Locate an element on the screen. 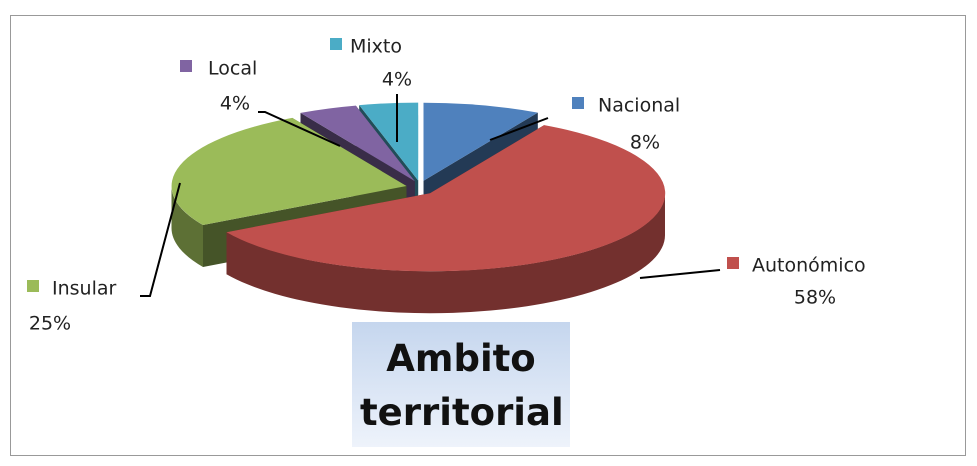  chart-title: Ambito territorial is located at coordinates (461, 384).